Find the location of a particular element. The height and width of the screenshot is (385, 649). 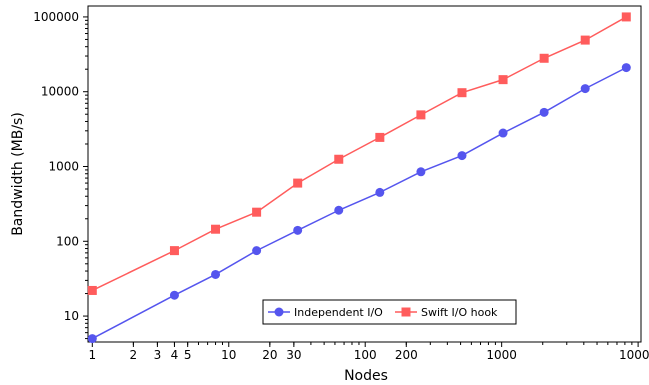

x-tick-label: 4 is located at coordinates (175, 355).